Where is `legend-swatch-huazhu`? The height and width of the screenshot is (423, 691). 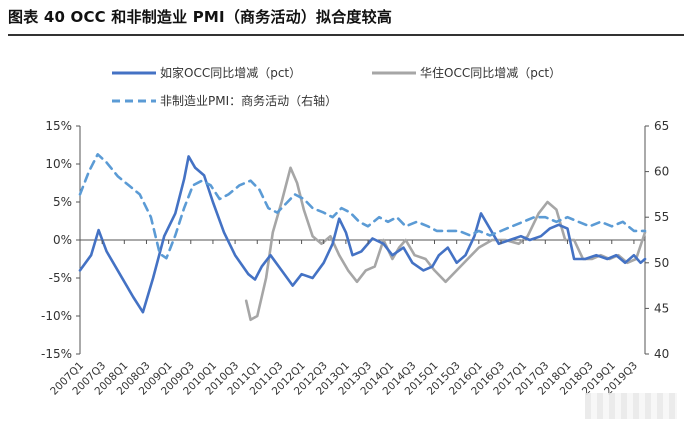
legend-swatch-huazhu is located at coordinates (394, 72).